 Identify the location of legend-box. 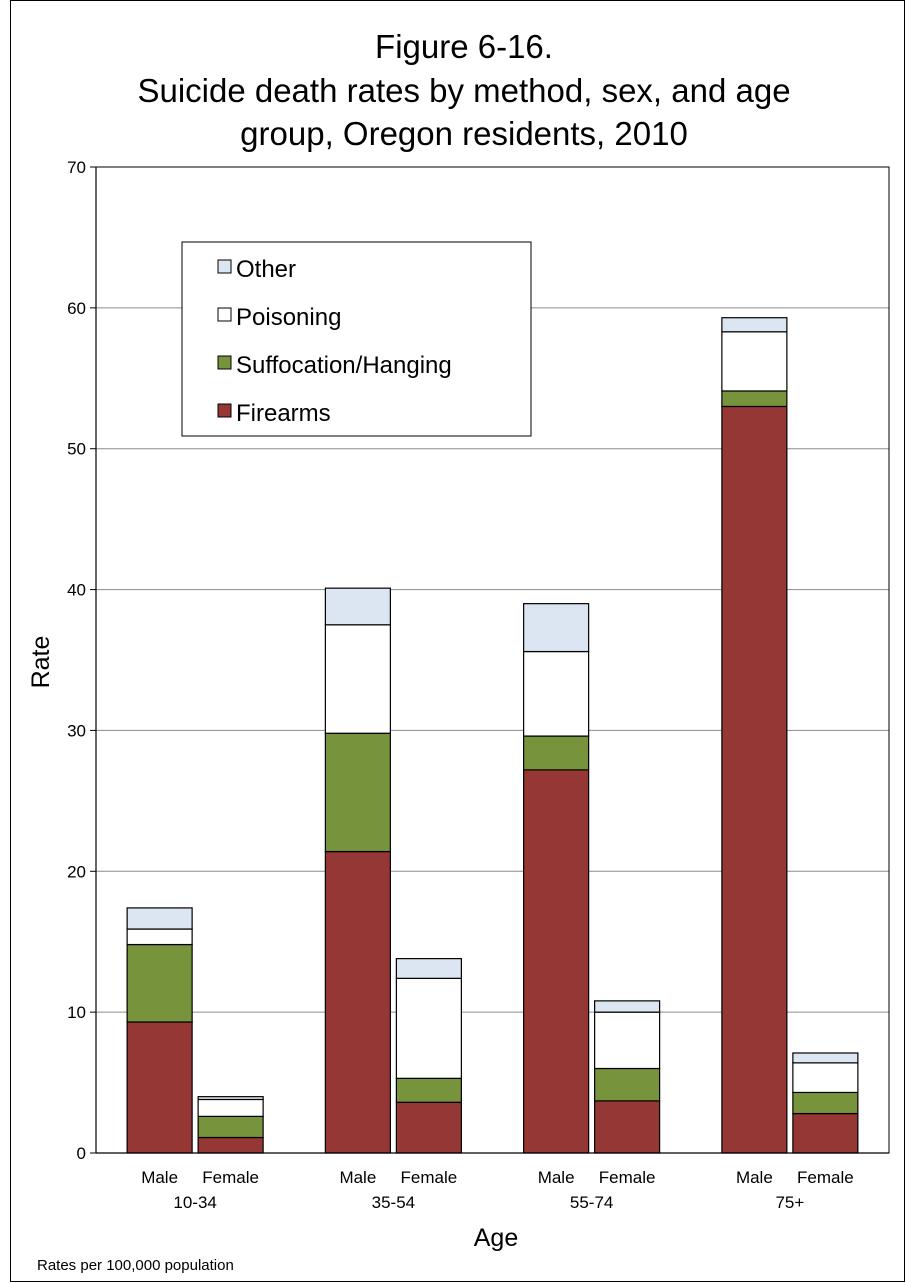
(356, 339).